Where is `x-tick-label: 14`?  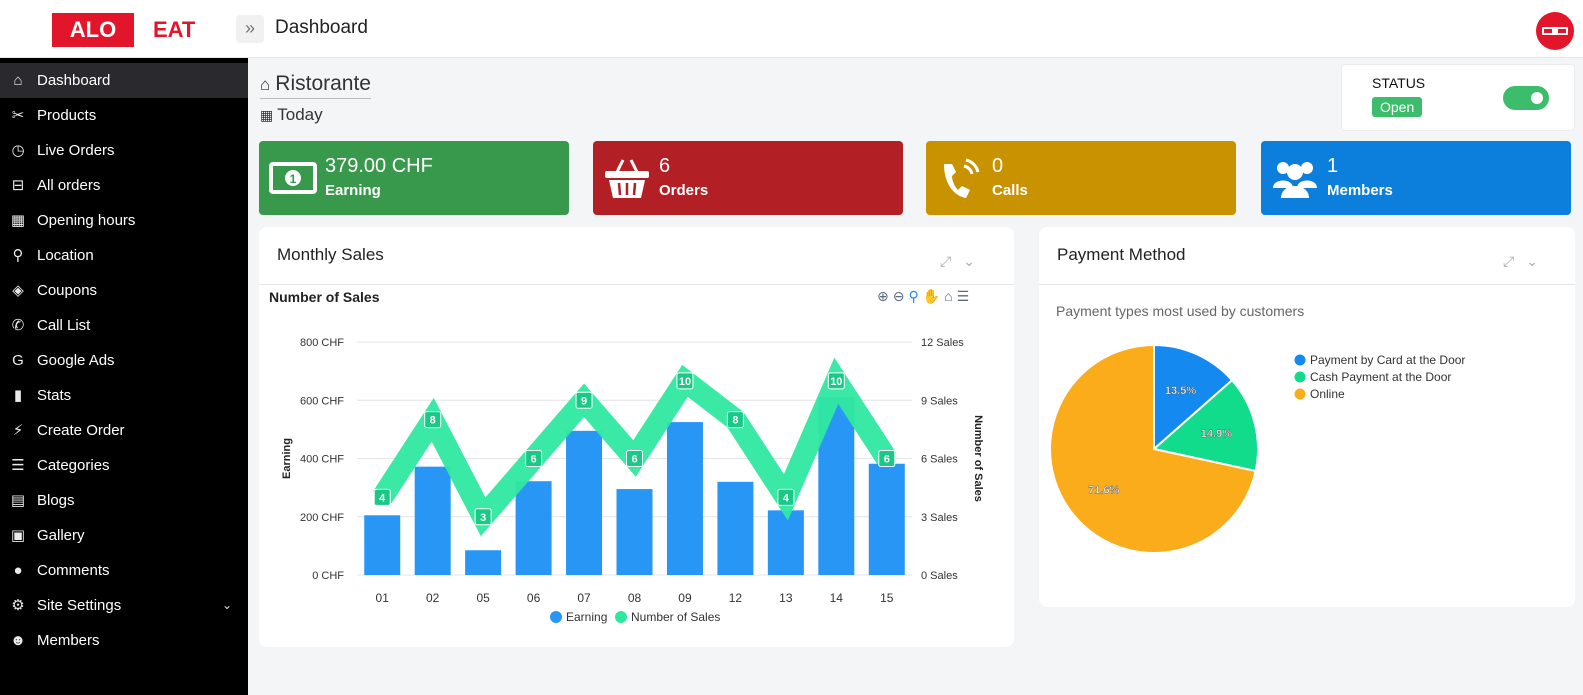 x-tick-label: 14 is located at coordinates (837, 598).